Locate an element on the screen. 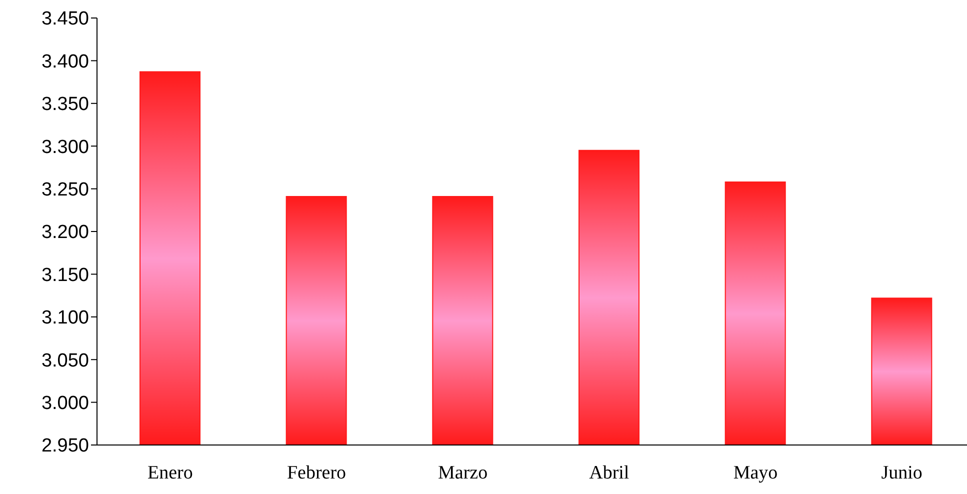 This screenshot has height=494, width=967. y-tick-label: 3.200 is located at coordinates (65, 233).